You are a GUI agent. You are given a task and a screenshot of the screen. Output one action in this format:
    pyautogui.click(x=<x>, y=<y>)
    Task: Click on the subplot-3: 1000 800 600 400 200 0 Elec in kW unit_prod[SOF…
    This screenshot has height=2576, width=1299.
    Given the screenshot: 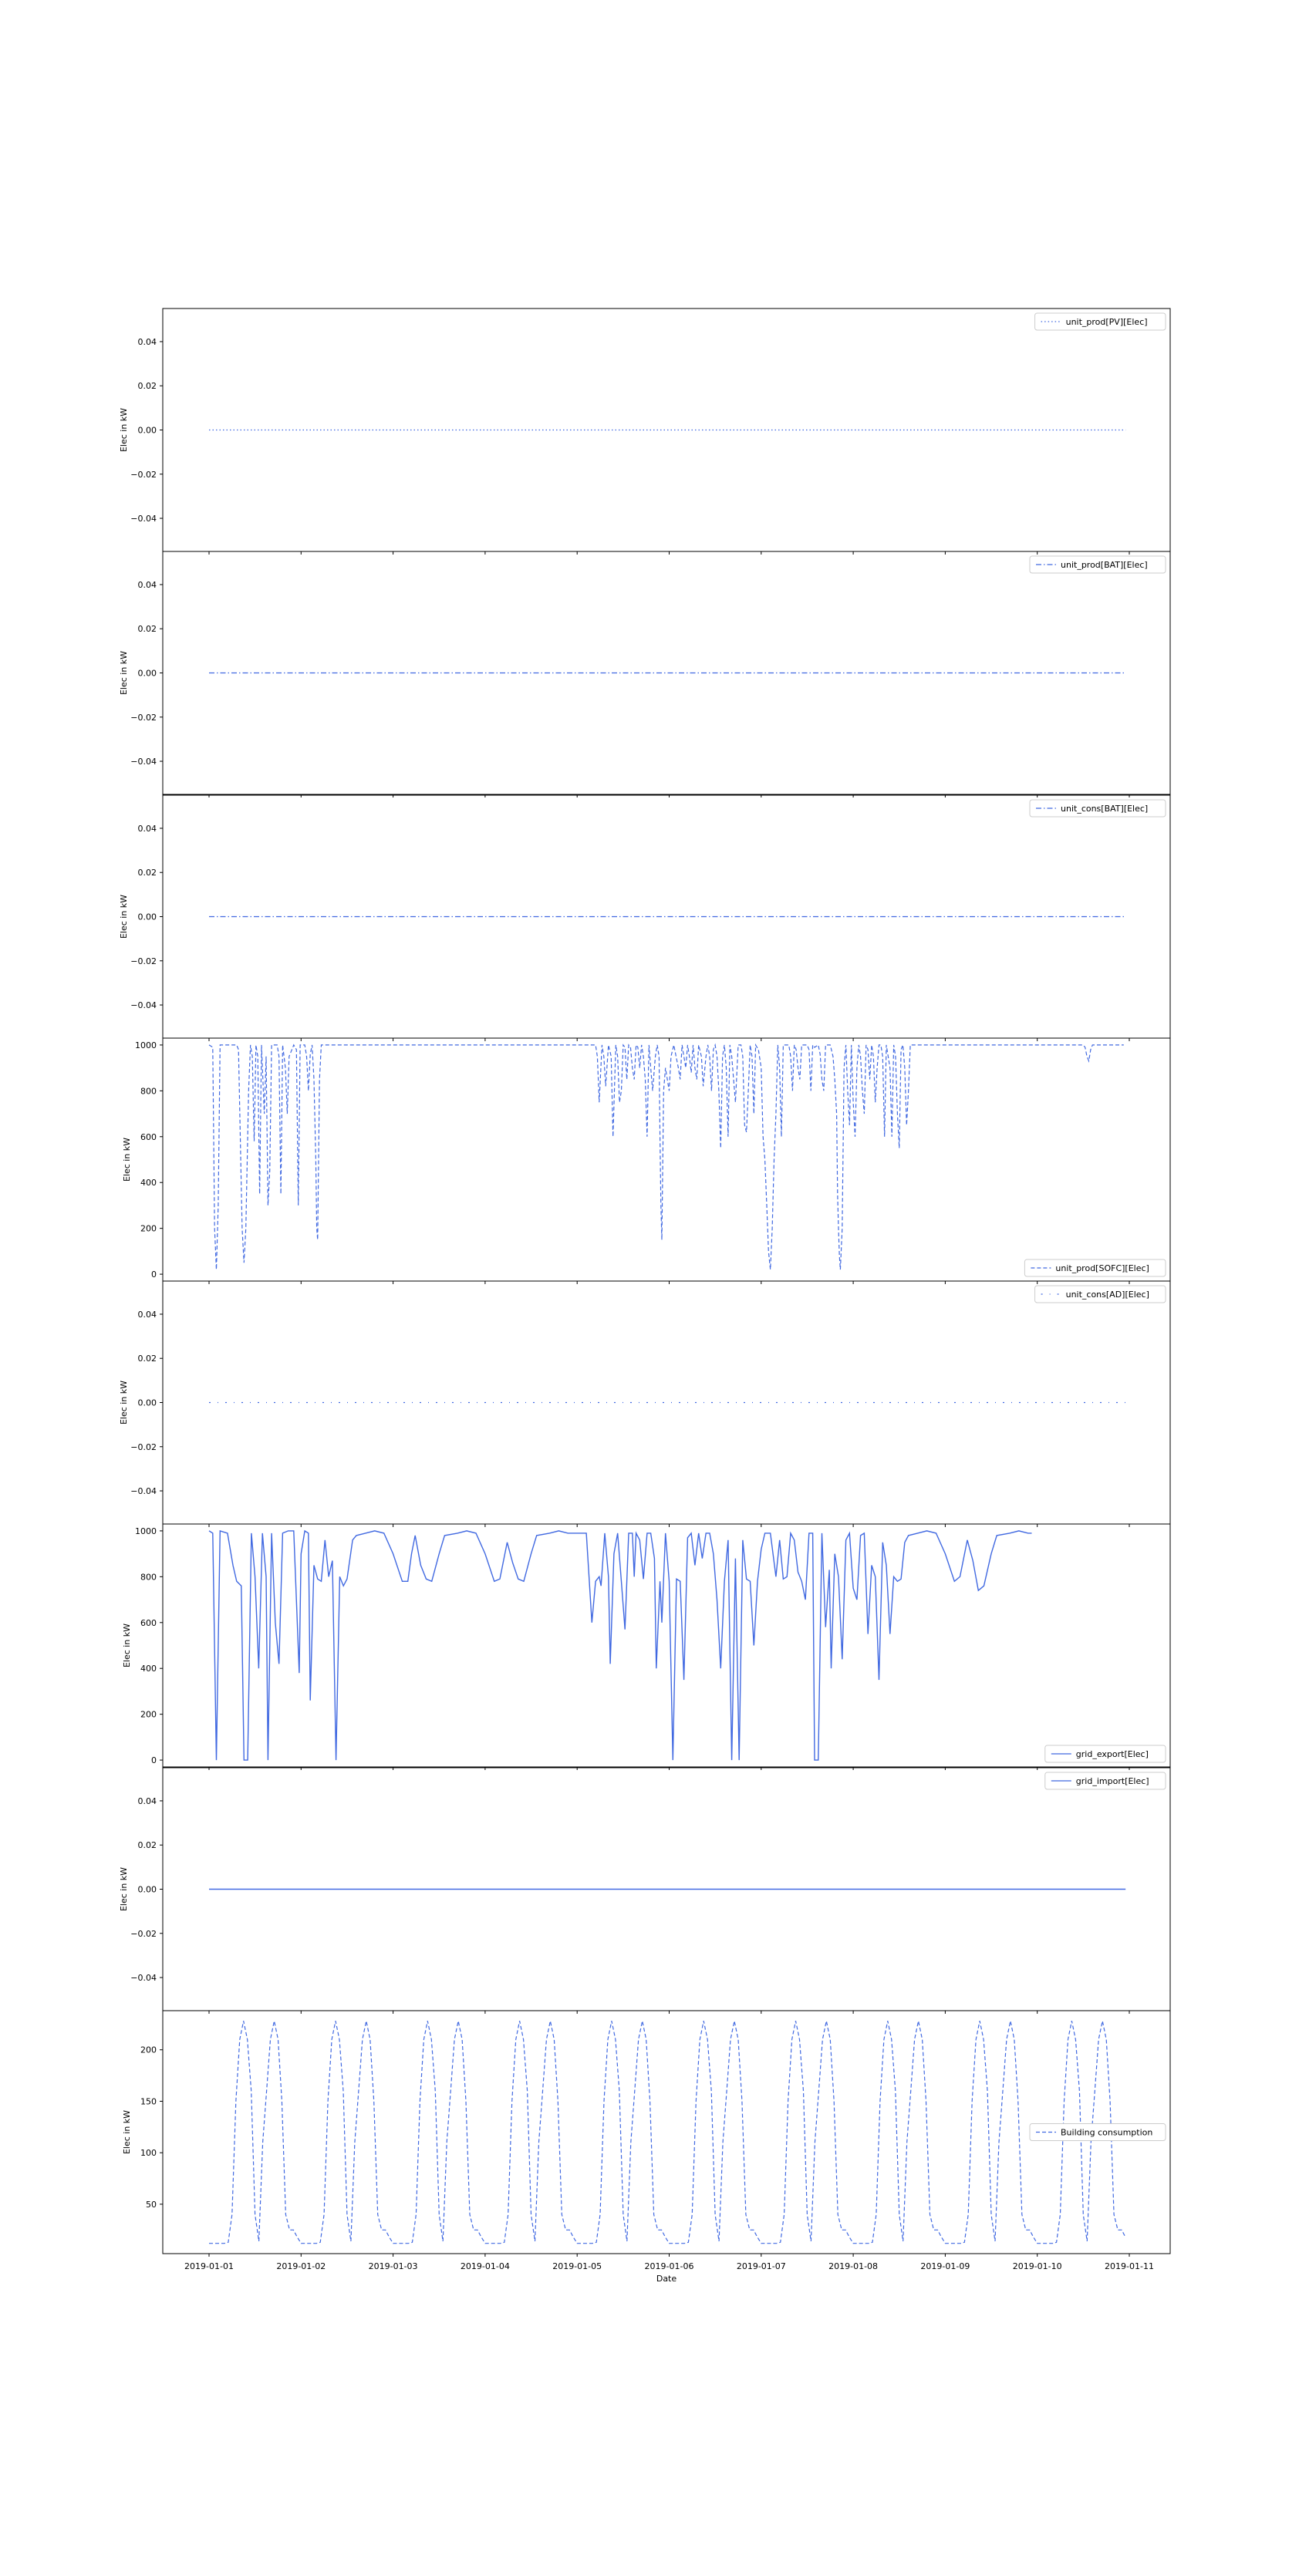 What is the action you would take?
    pyautogui.click(x=646, y=1160)
    